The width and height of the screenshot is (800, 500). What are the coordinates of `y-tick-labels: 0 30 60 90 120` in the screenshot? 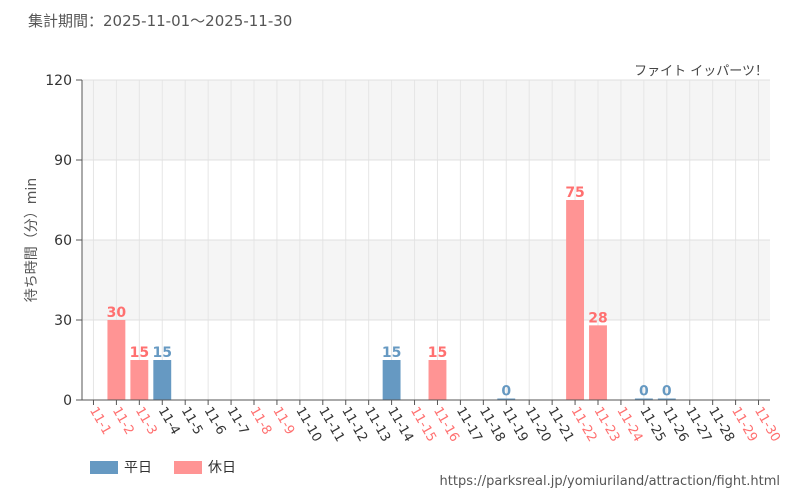 It's located at (58, 241).